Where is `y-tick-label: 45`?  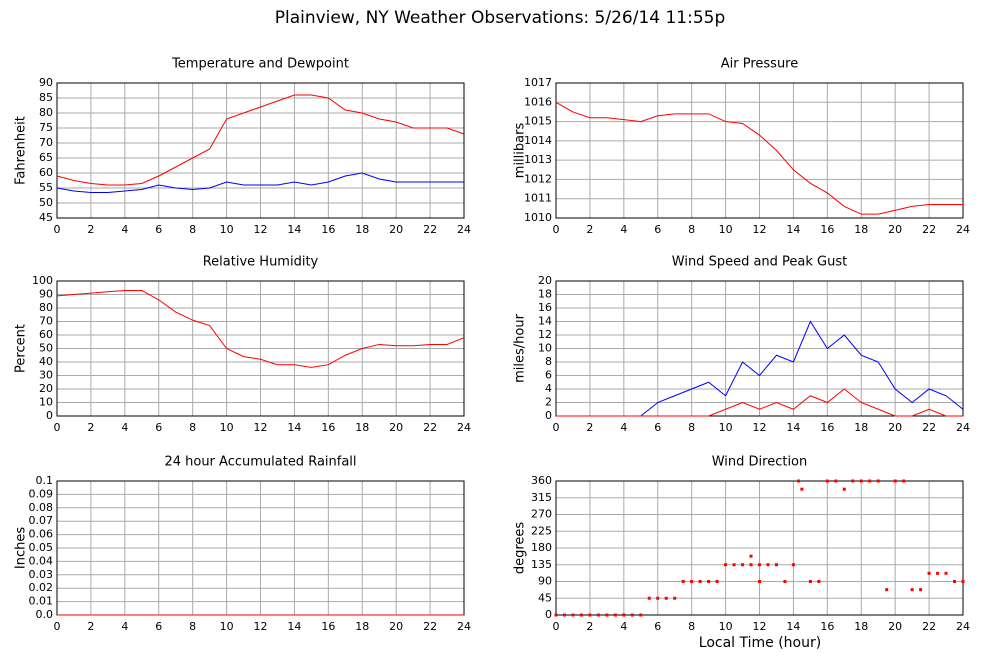 y-tick-label: 45 is located at coordinates (545, 597).